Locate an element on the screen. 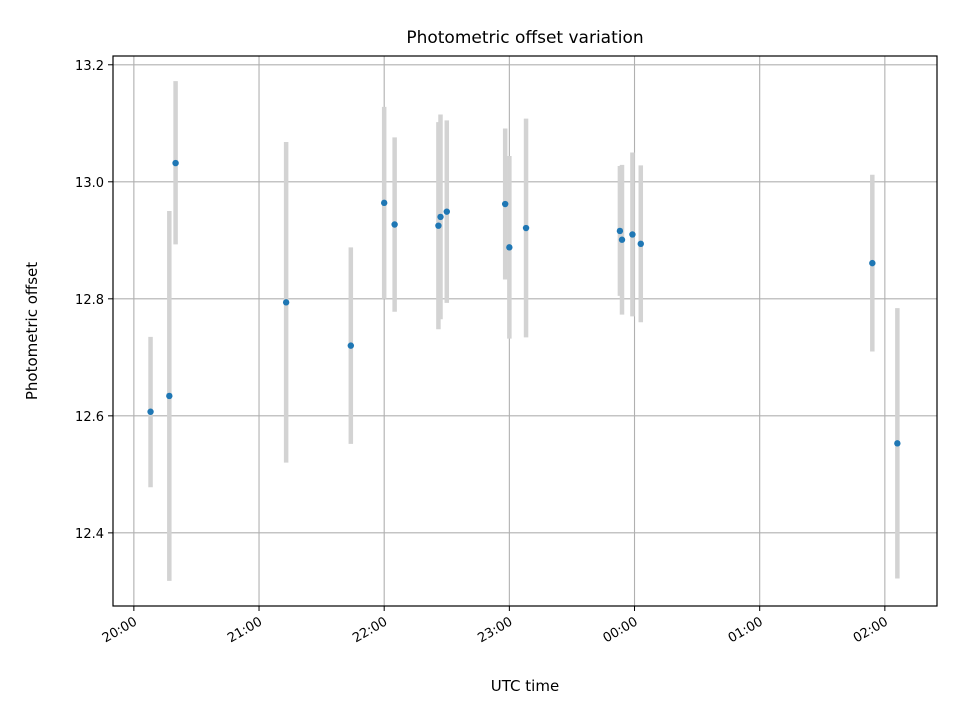  y-tick-label: 12.6 is located at coordinates (89, 417).